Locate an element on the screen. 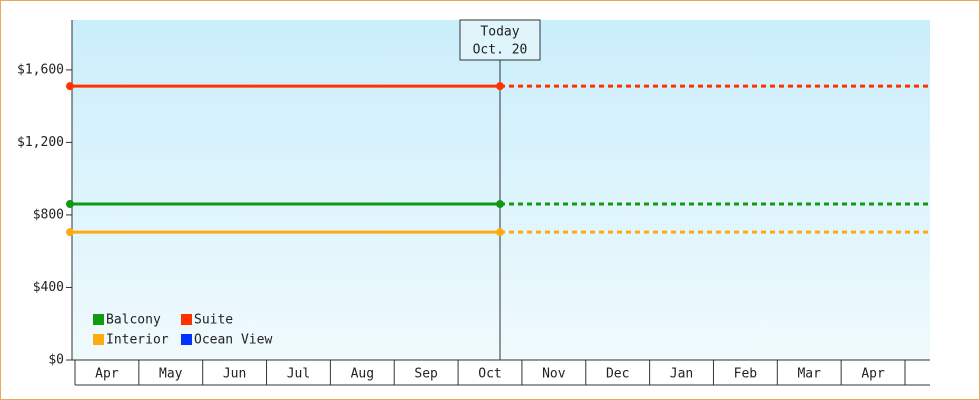  x-tick-label: Mar is located at coordinates (809, 374).